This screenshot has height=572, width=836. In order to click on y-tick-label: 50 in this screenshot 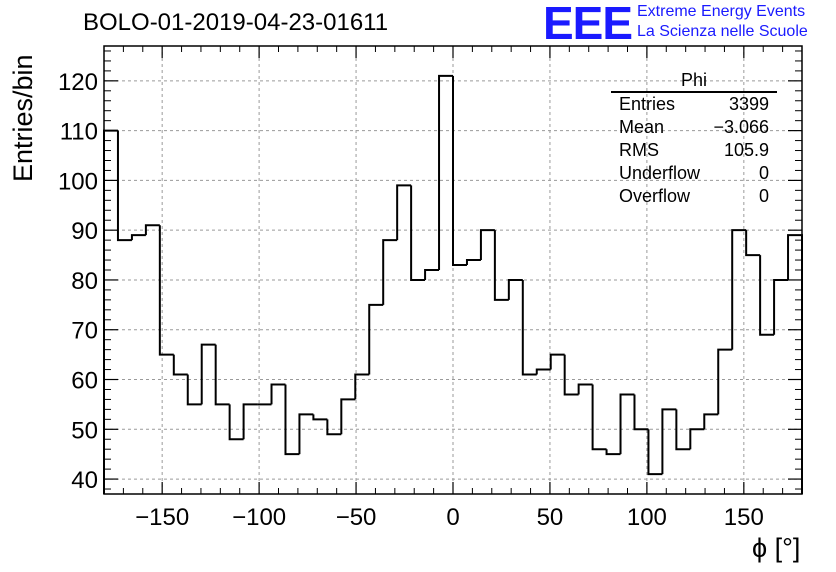, I will do `click(84, 430)`.